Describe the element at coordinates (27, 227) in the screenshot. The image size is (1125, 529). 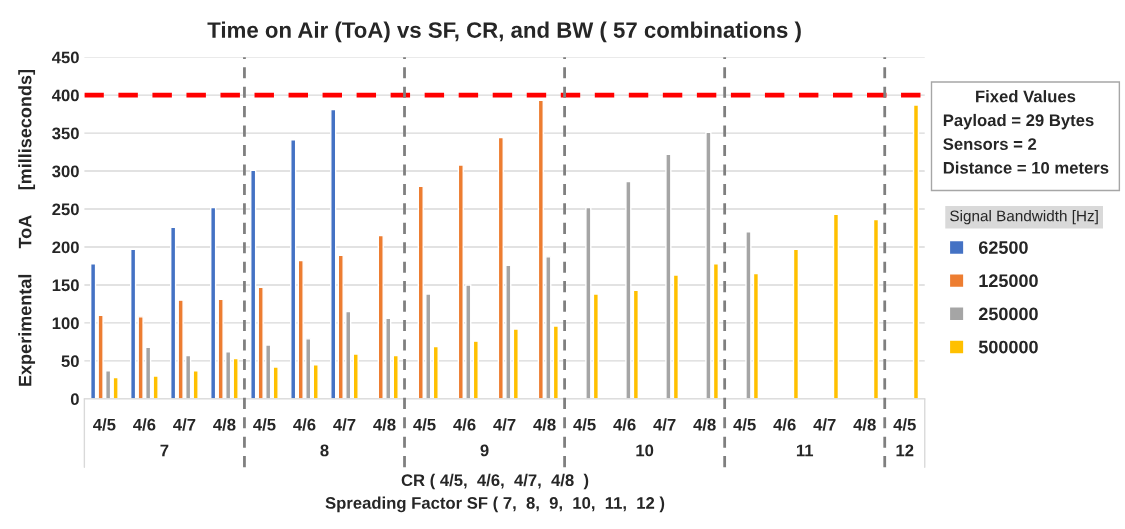
I see `y-axis-title: Experimental ToA [milliseconds]` at that location.